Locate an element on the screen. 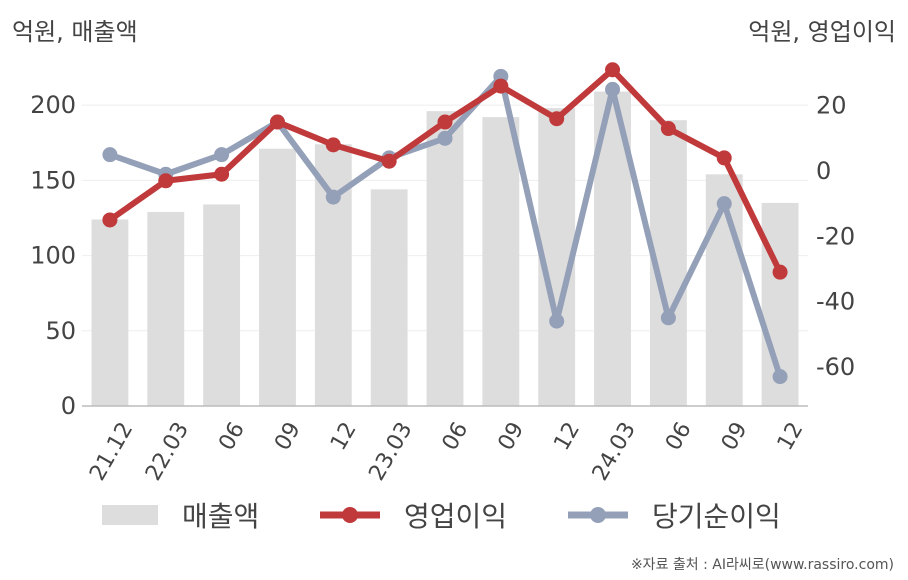  right-tick-label: -60 is located at coordinates (835, 367).